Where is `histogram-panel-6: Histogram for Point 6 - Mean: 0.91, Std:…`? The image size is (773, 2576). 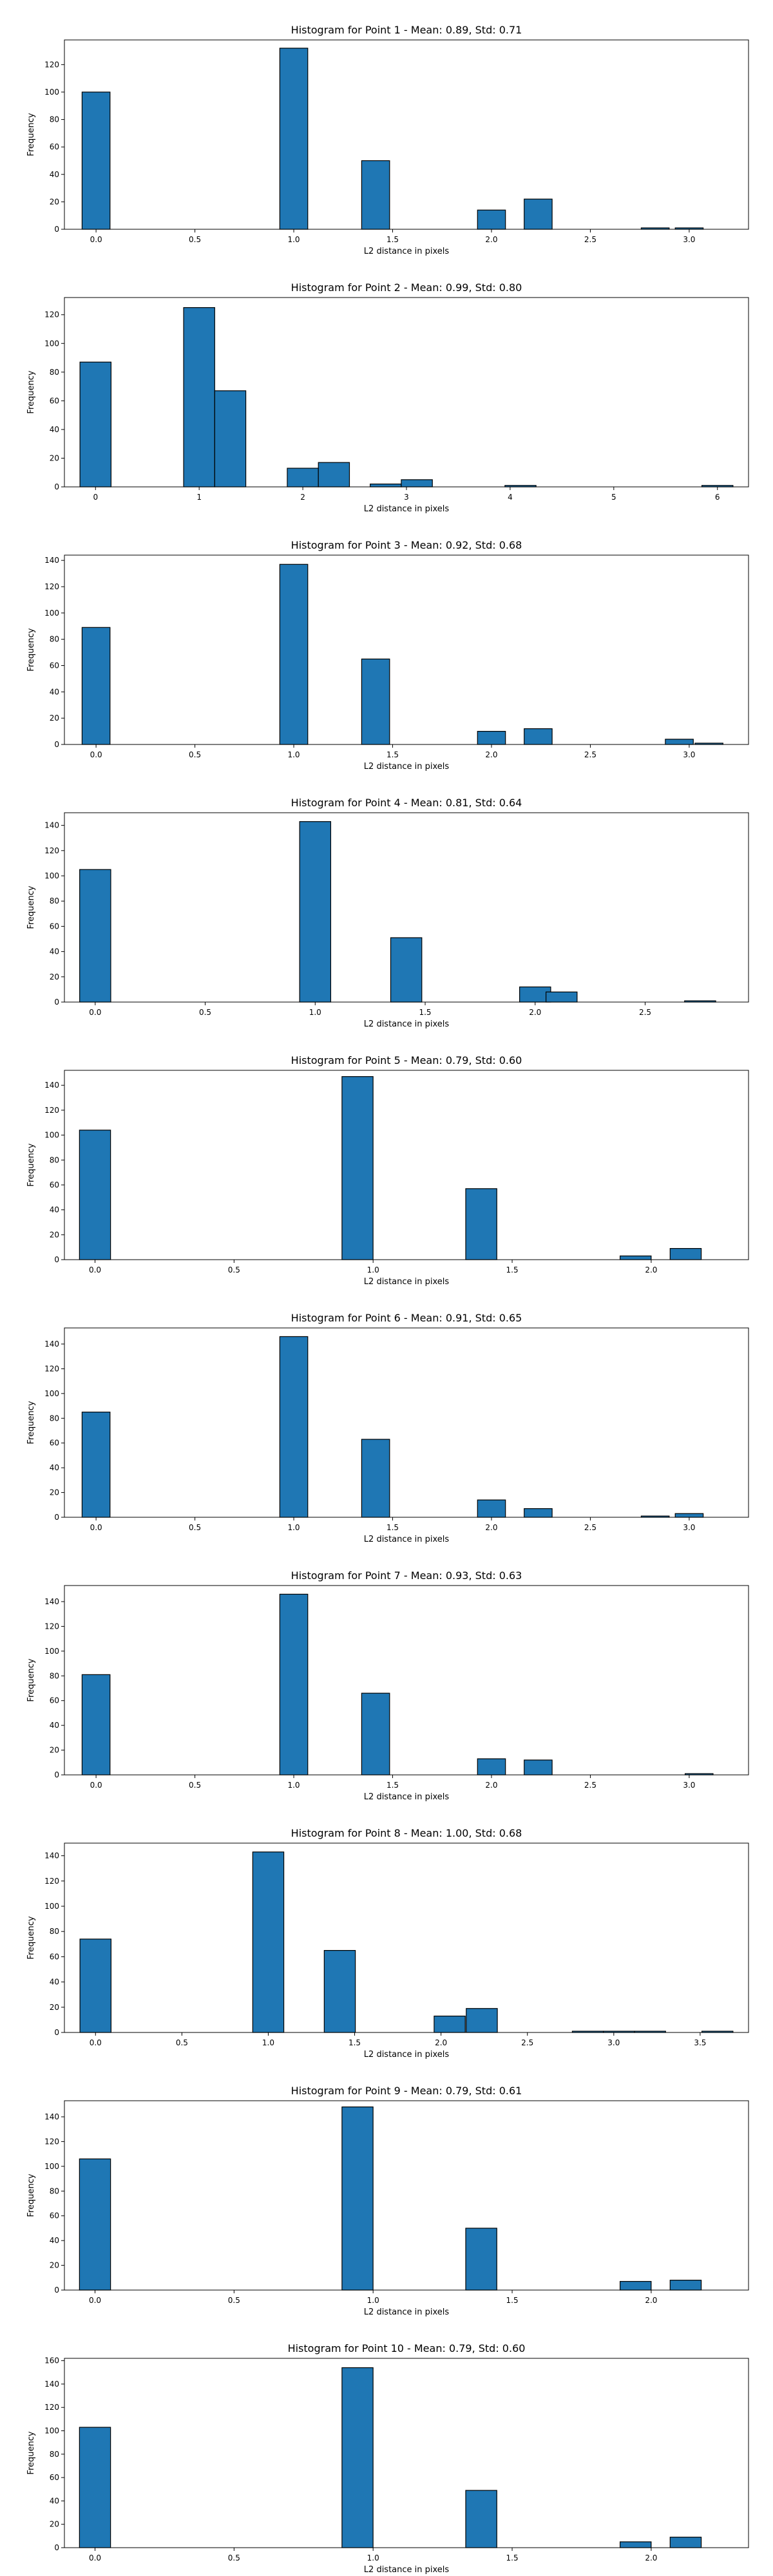 histogram-panel-6: Histogram for Point 6 - Mean: 0.91, Std:… is located at coordinates (386, 1417).